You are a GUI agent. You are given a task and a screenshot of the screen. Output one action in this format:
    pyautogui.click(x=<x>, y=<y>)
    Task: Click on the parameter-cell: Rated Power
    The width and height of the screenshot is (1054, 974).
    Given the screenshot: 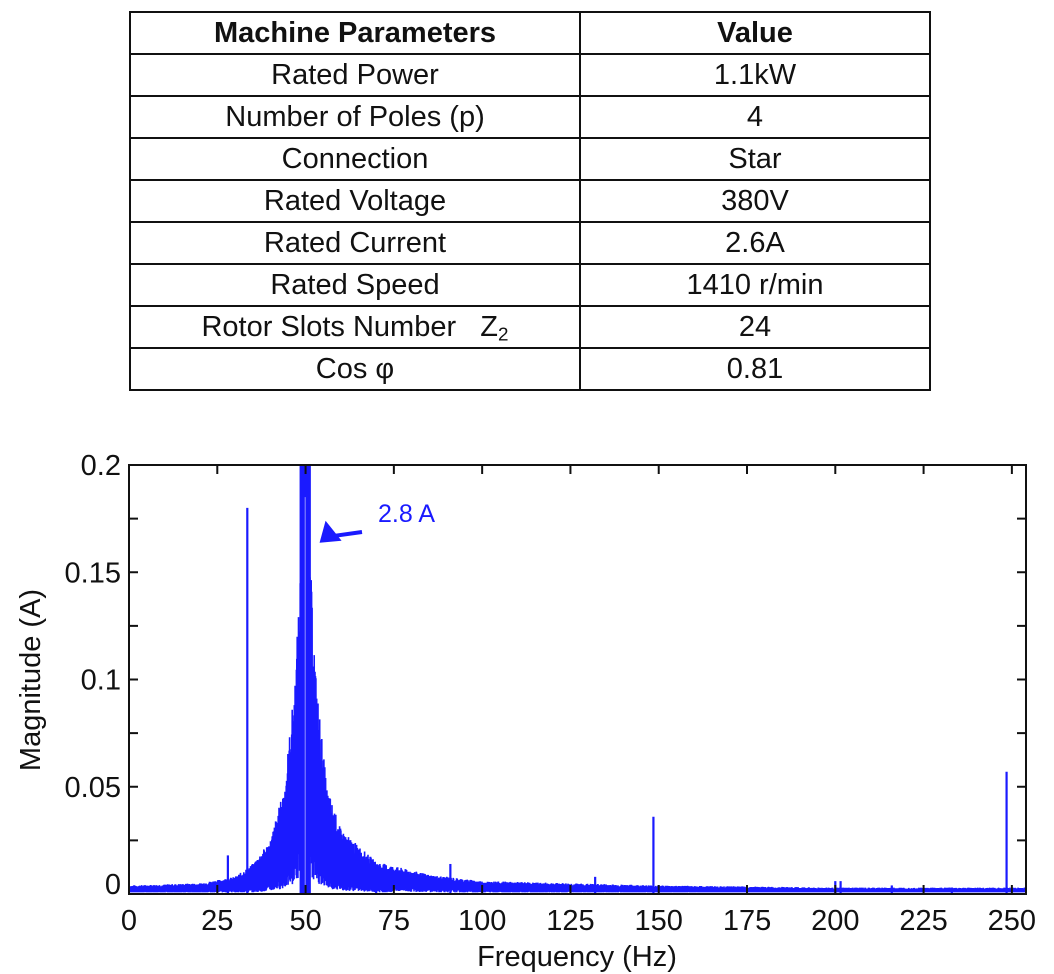 What is the action you would take?
    pyautogui.click(x=355, y=75)
    